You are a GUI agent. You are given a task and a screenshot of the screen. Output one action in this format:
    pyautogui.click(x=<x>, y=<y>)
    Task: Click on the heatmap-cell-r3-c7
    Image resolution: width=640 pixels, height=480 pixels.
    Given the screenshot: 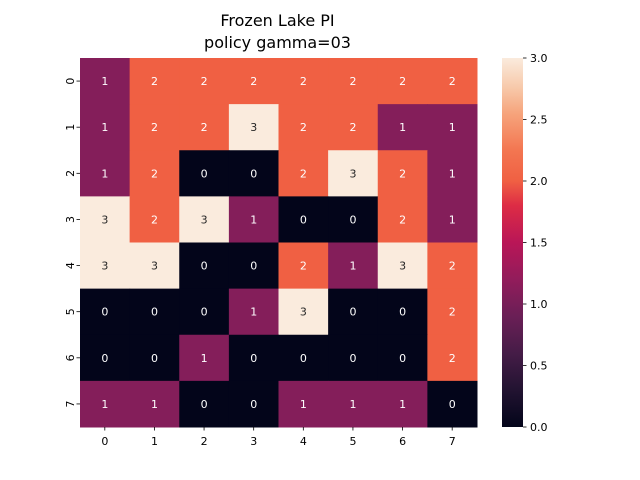 What is the action you would take?
    pyautogui.click(x=452, y=219)
    